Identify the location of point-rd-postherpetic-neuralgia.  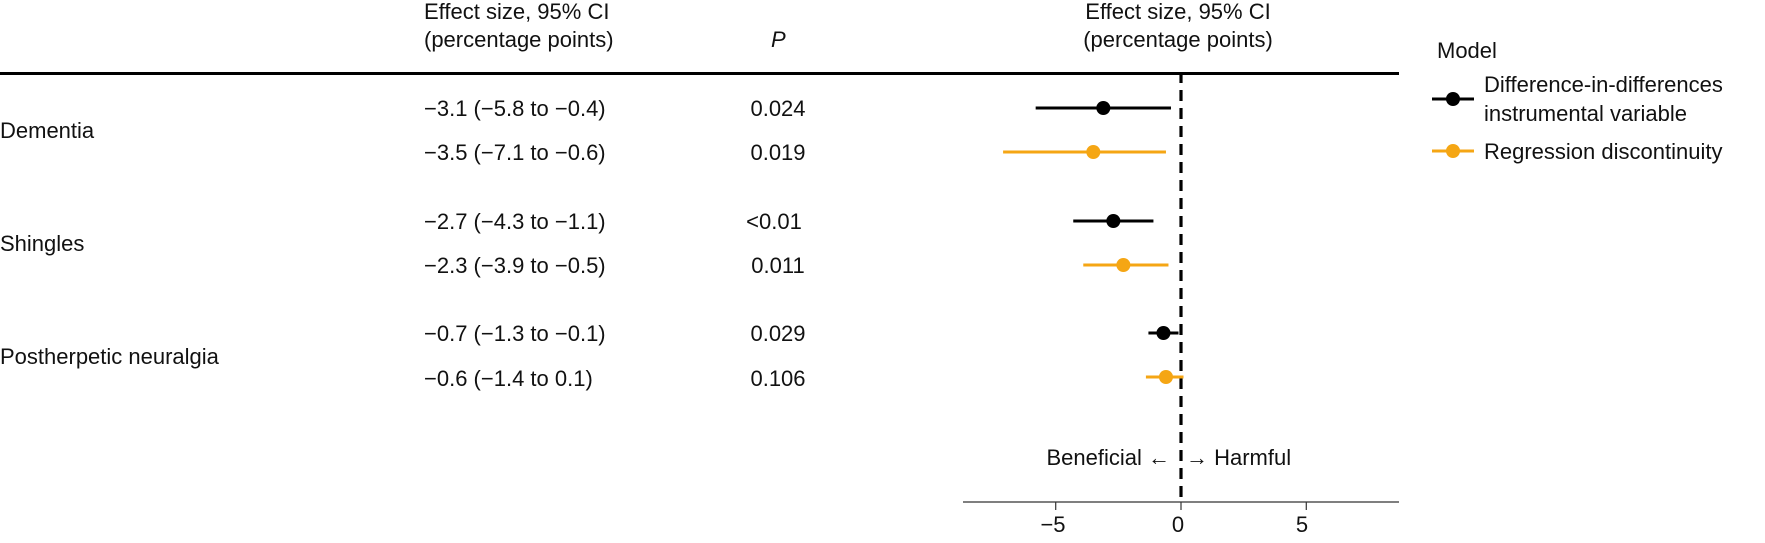
(1165, 377).